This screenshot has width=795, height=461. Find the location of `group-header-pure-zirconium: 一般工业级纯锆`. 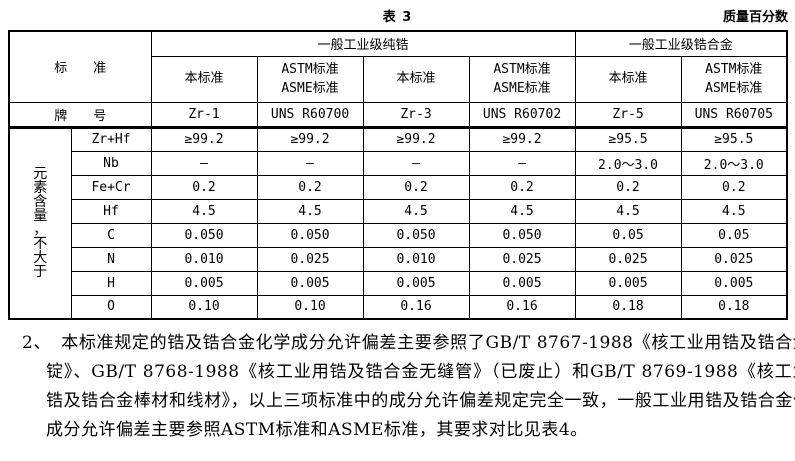

group-header-pure-zirconium: 一般工业级纯锆 is located at coordinates (363, 43).